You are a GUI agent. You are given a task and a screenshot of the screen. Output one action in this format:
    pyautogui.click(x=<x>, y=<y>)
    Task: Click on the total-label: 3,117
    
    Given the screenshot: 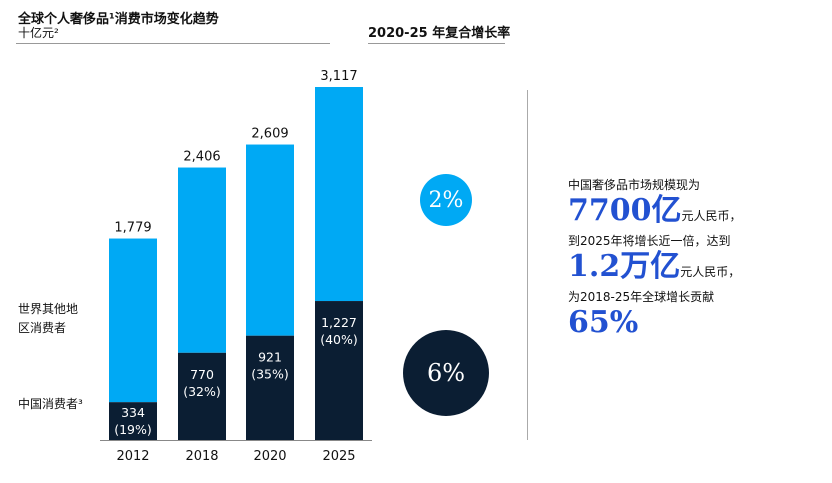 What is the action you would take?
    pyautogui.click(x=338, y=76)
    